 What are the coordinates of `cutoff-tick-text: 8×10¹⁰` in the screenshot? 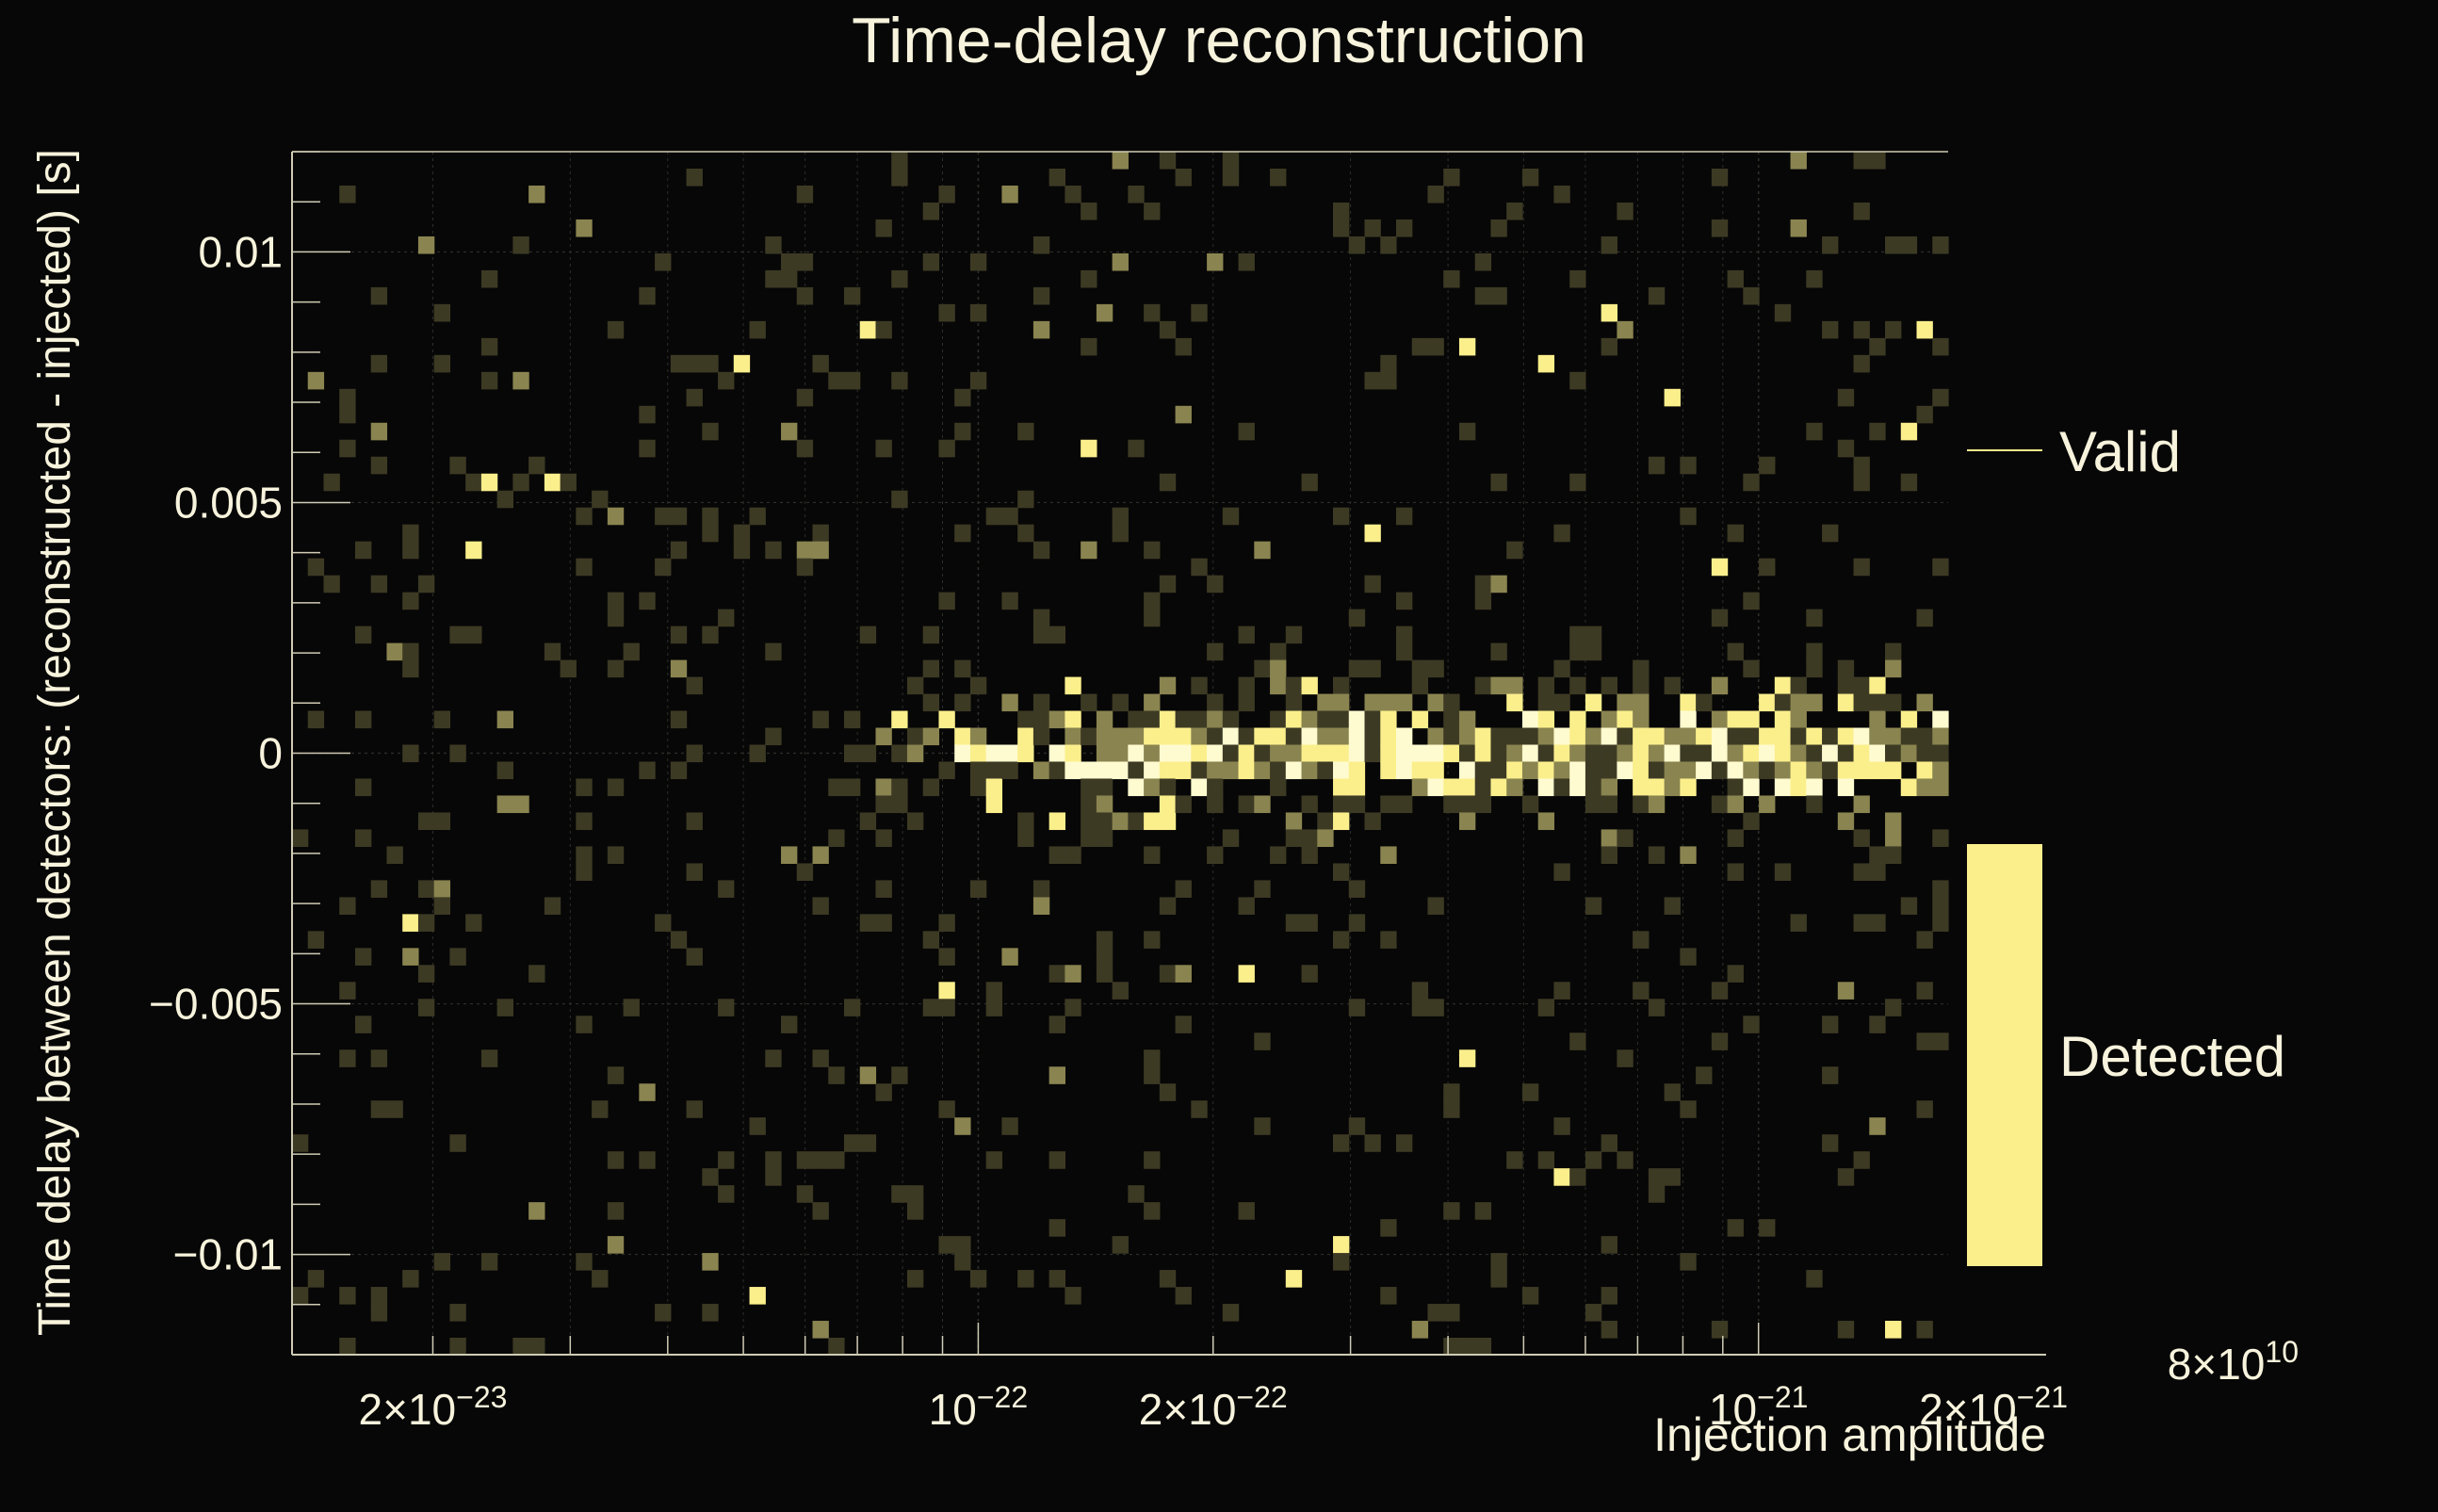 It's located at (2233, 1362).